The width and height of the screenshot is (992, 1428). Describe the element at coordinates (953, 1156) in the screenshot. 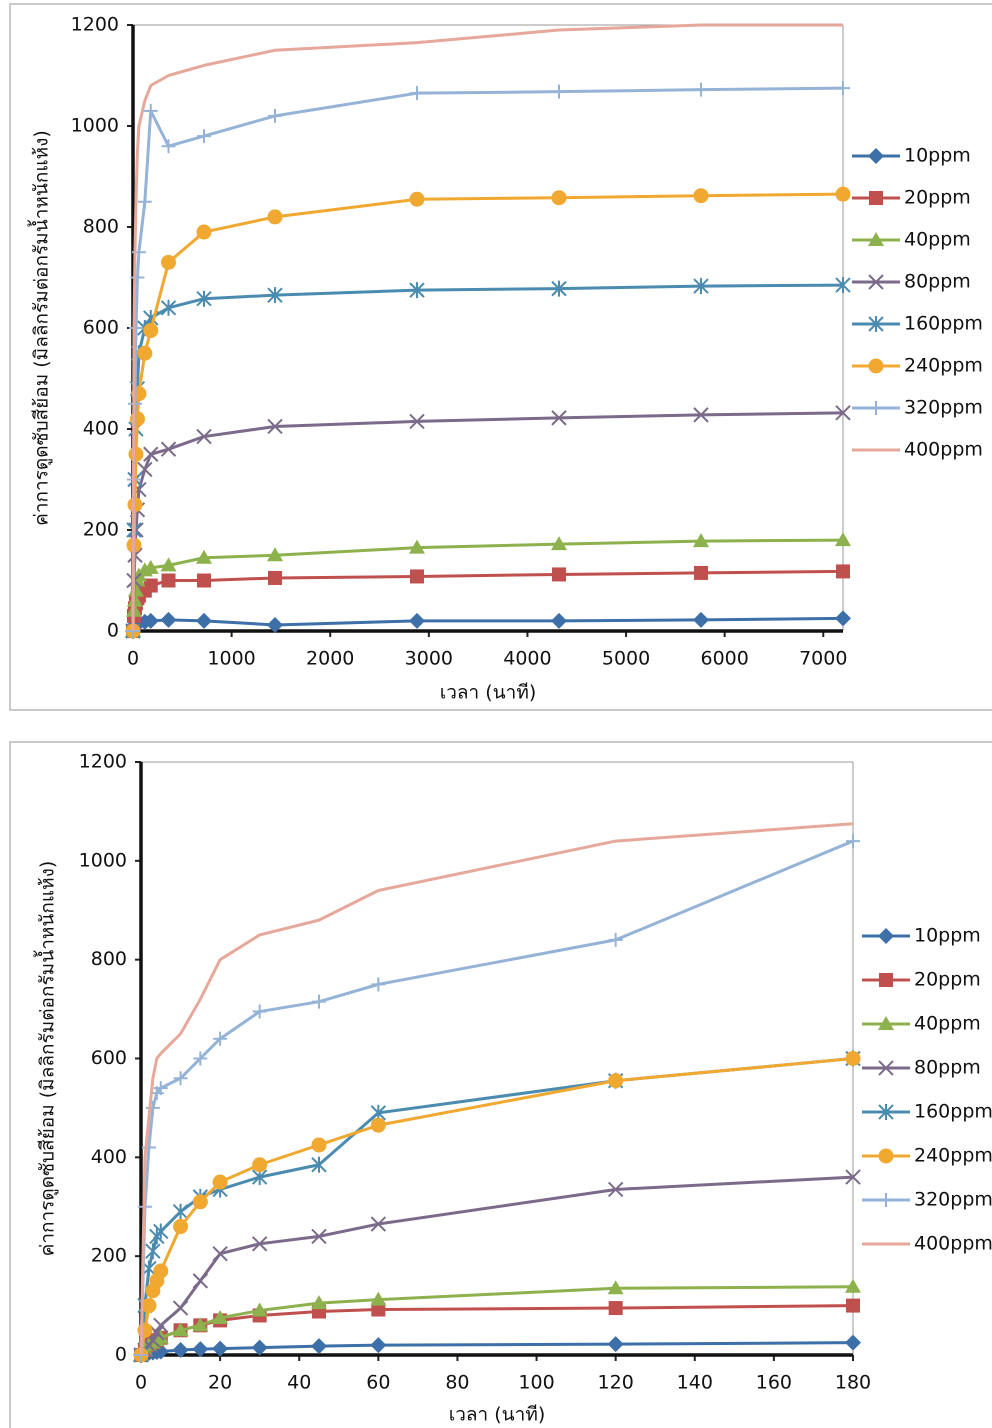

I see `legend-label: 240ppm` at that location.